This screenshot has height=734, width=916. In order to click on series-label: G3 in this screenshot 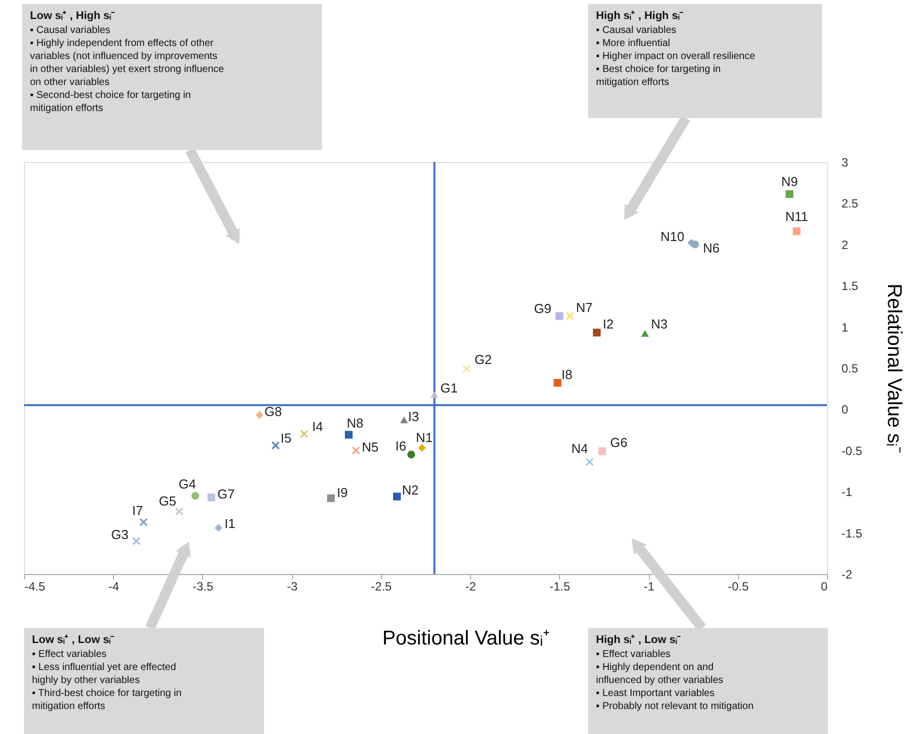, I will do `click(119, 534)`.